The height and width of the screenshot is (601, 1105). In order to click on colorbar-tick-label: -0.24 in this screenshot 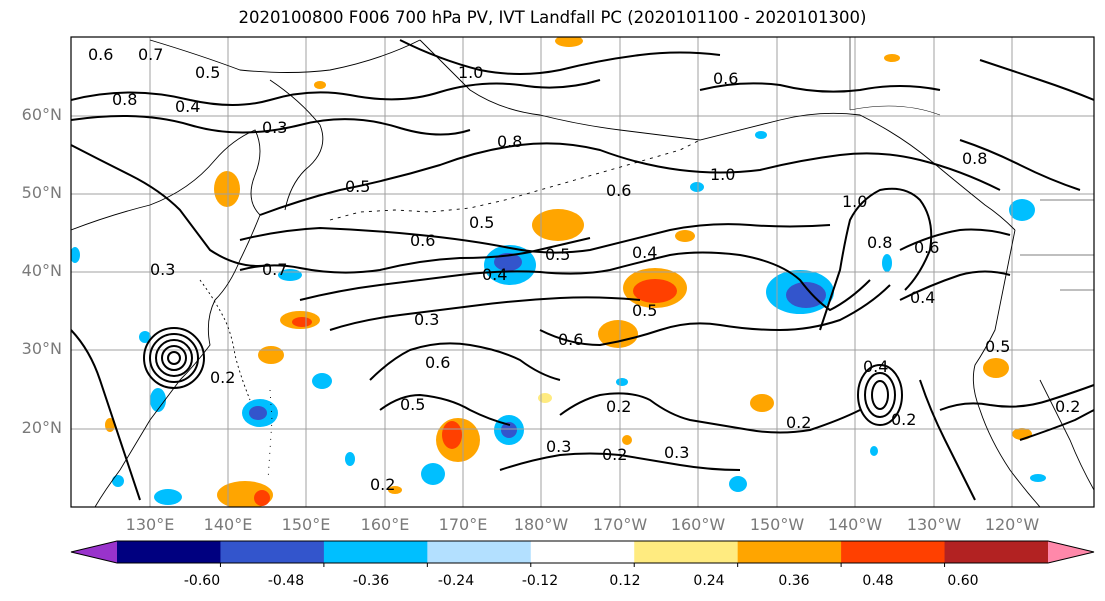, I will do `click(456, 581)`.